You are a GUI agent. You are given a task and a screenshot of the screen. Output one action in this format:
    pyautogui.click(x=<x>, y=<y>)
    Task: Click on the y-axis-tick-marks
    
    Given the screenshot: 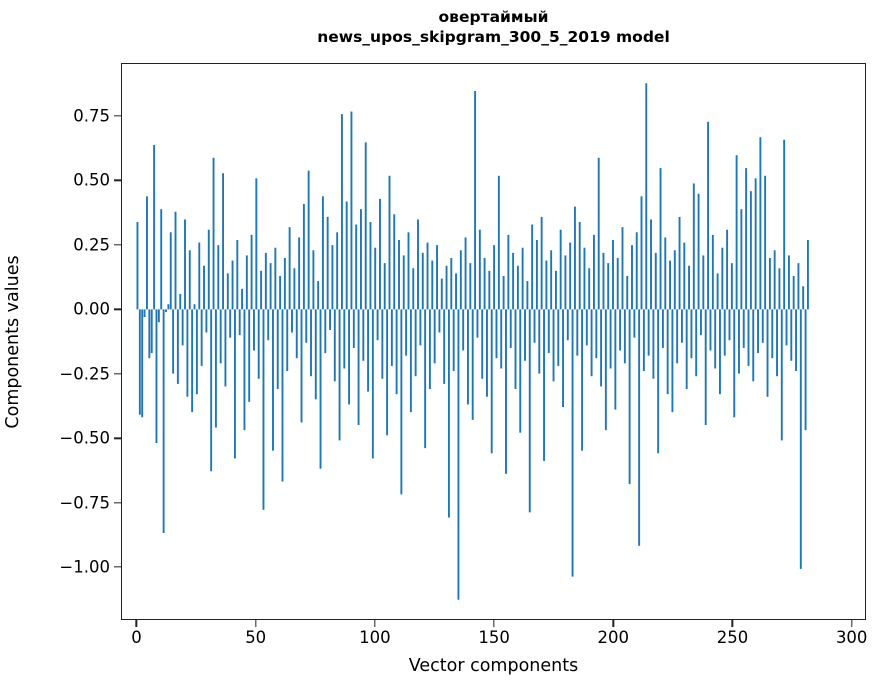 What is the action you would take?
    pyautogui.click(x=60, y=341)
    